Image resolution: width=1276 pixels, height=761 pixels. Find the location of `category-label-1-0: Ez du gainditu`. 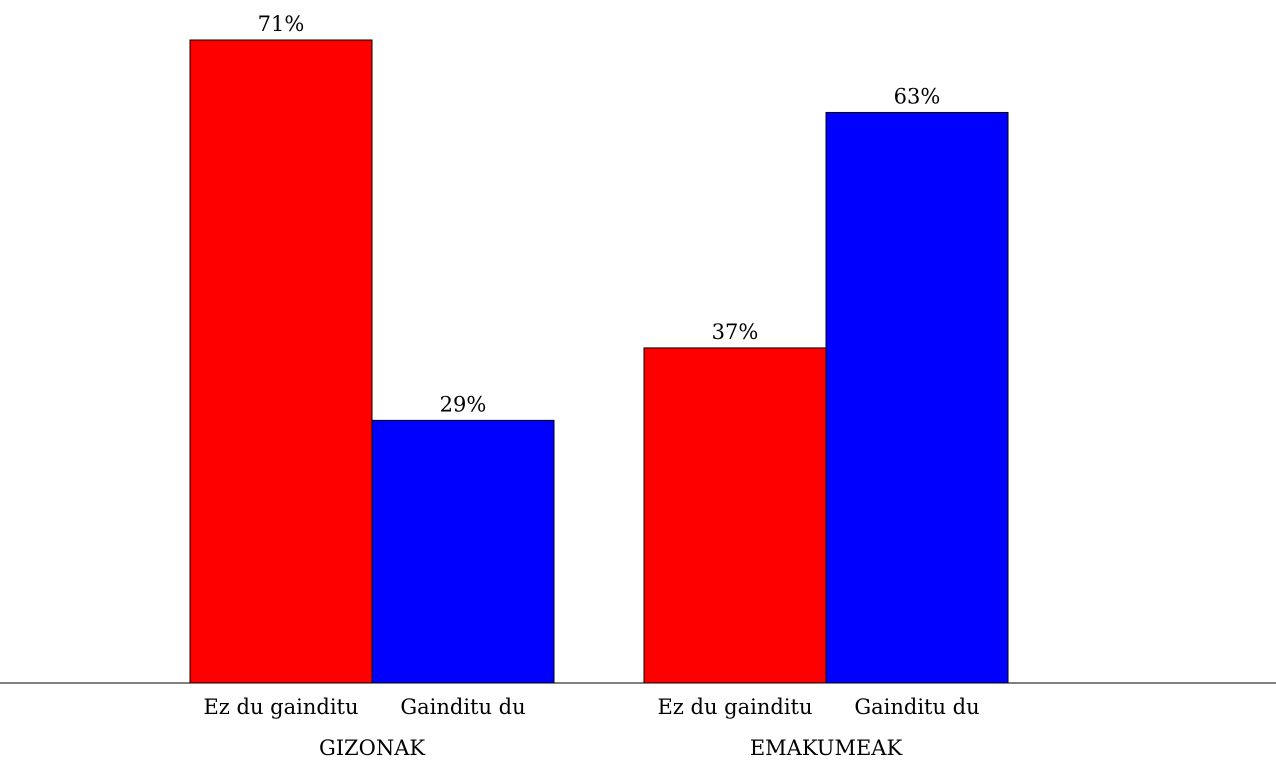

category-label-1-0: Ez du gainditu is located at coordinates (734, 707).